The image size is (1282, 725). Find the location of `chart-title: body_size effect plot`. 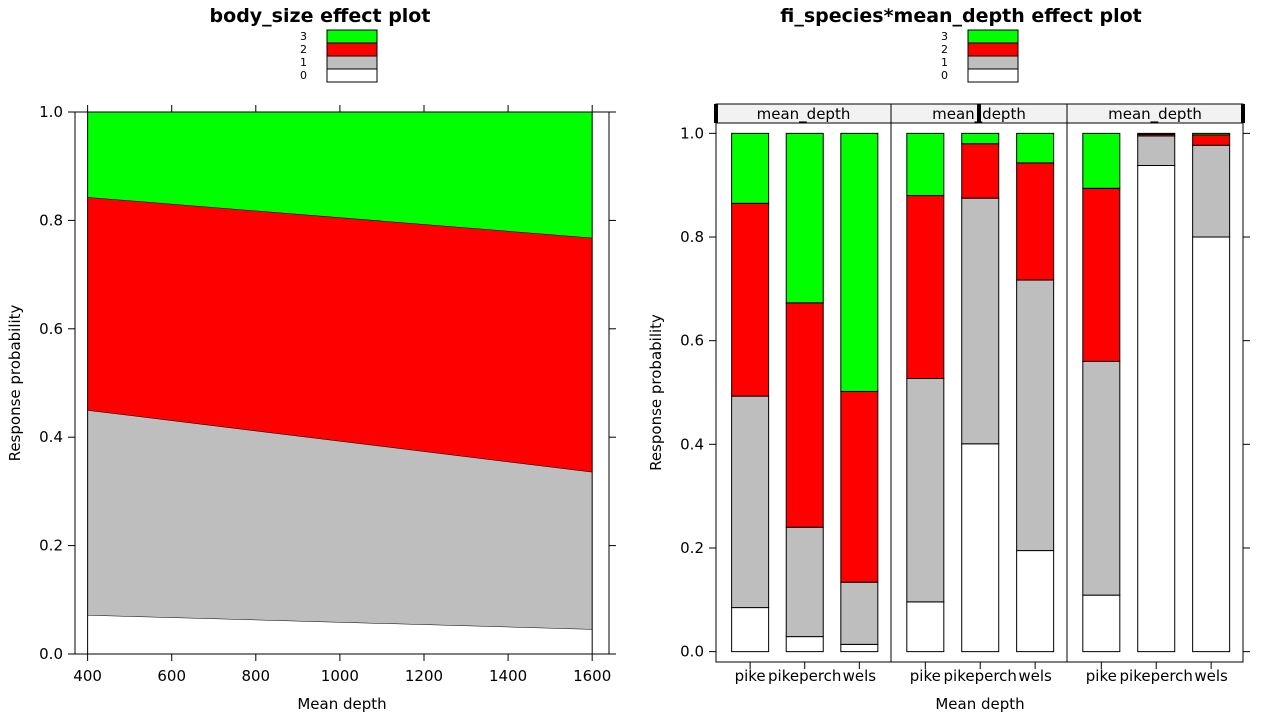

chart-title: body_size effect plot is located at coordinates (320, 16).